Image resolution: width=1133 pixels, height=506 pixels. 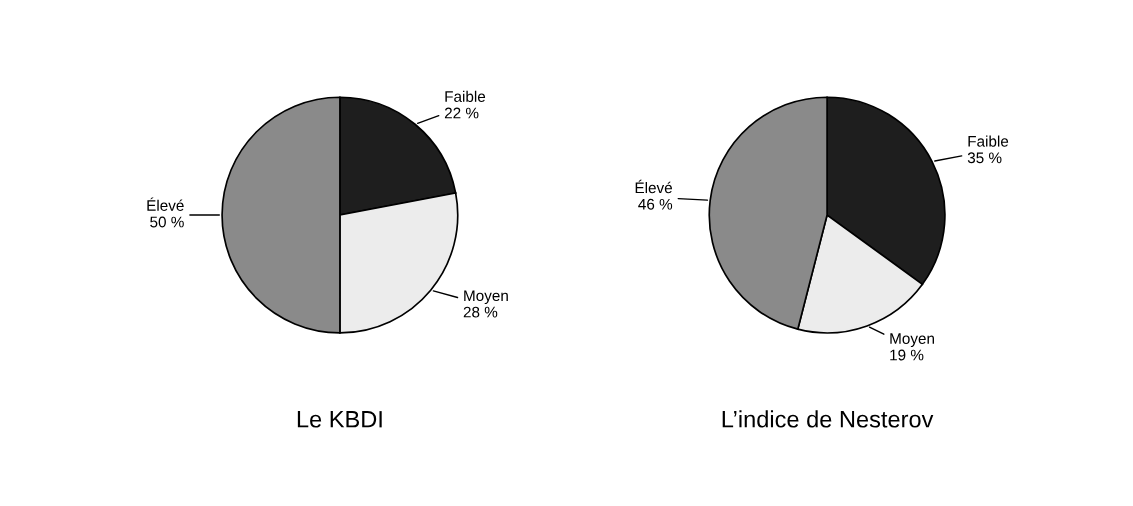 I want to click on text: L’indice de Nesterov, so click(x=828, y=419).